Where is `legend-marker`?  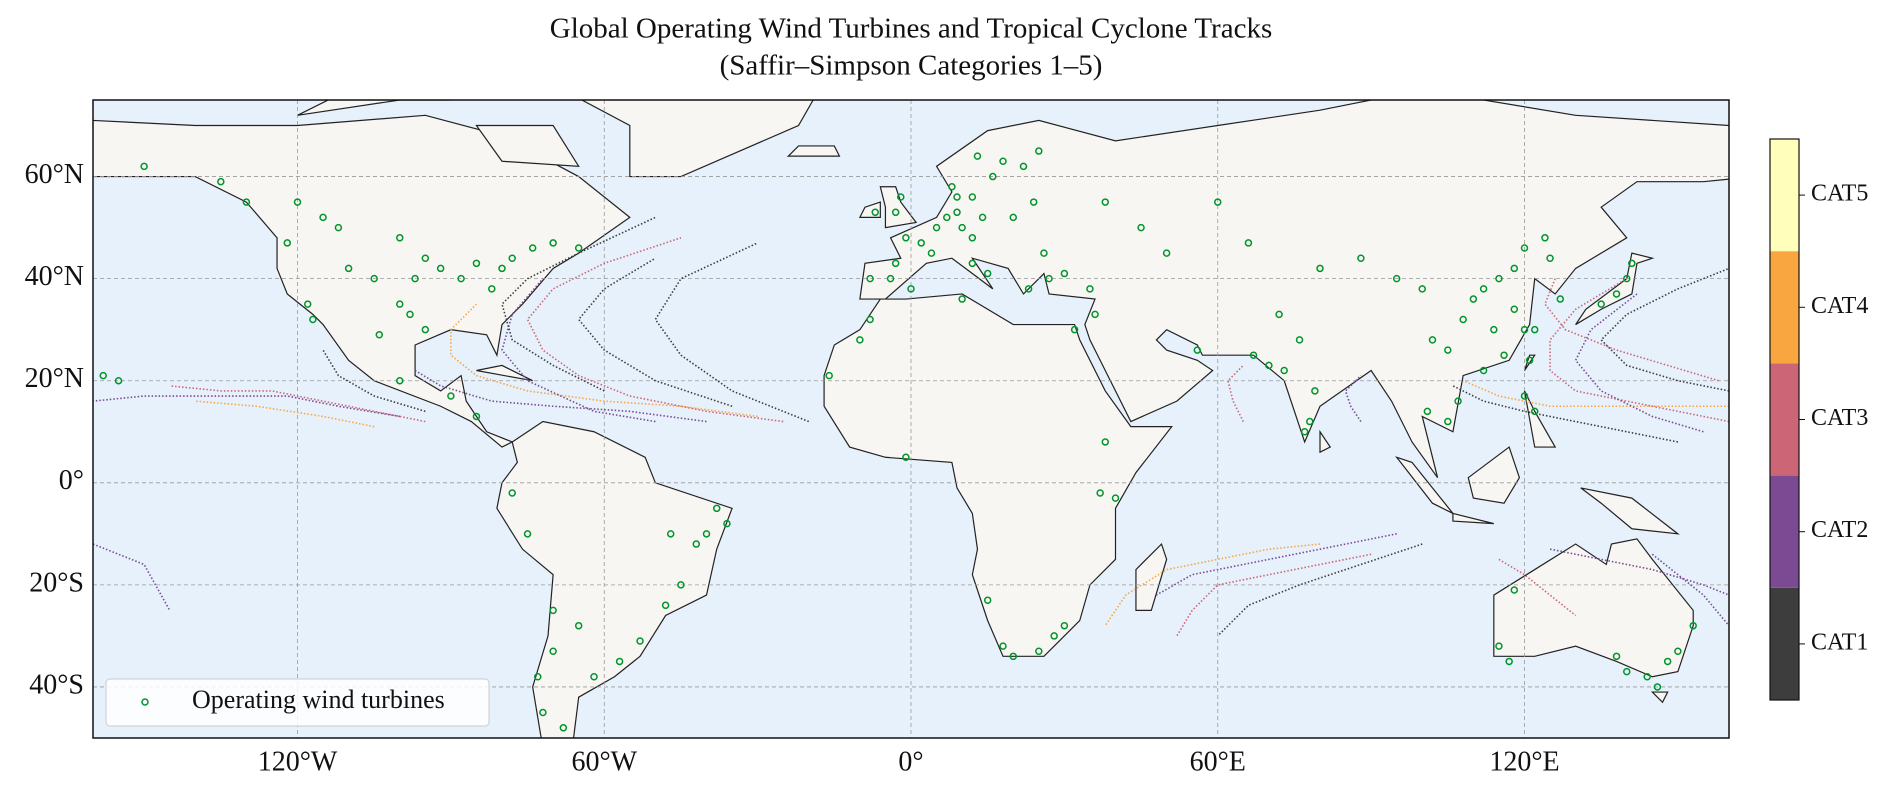
legend-marker is located at coordinates (145, 702).